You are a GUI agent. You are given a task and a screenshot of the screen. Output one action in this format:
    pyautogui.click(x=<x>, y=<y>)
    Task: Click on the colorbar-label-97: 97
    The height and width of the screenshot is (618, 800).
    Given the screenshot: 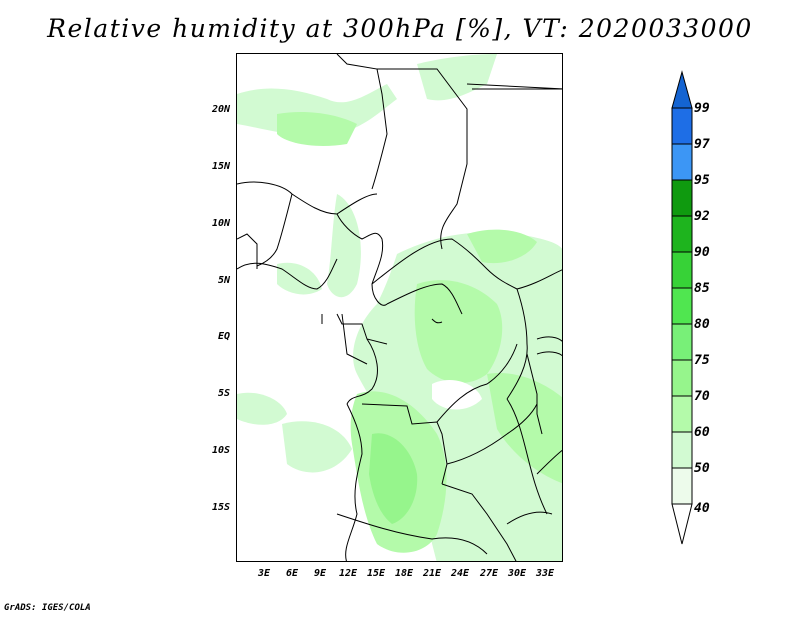 What is the action you would take?
    pyautogui.click(x=702, y=144)
    